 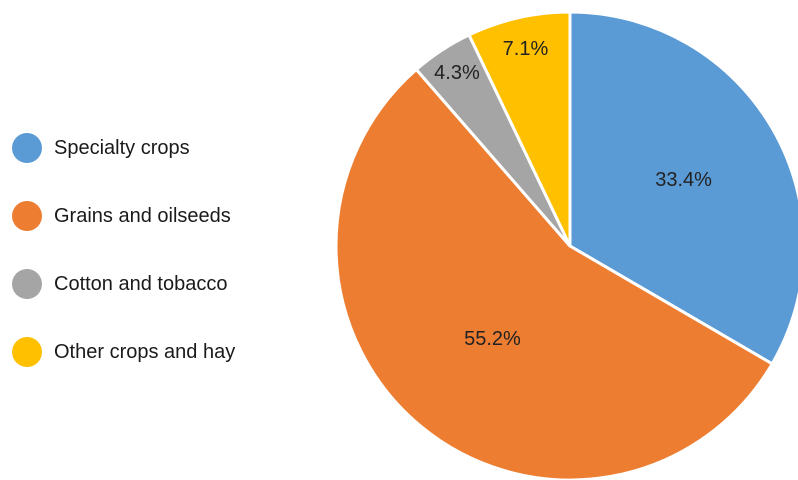 I want to click on legend-item-grains-and-oilseeds: Grains and oilseeds, so click(x=157, y=217).